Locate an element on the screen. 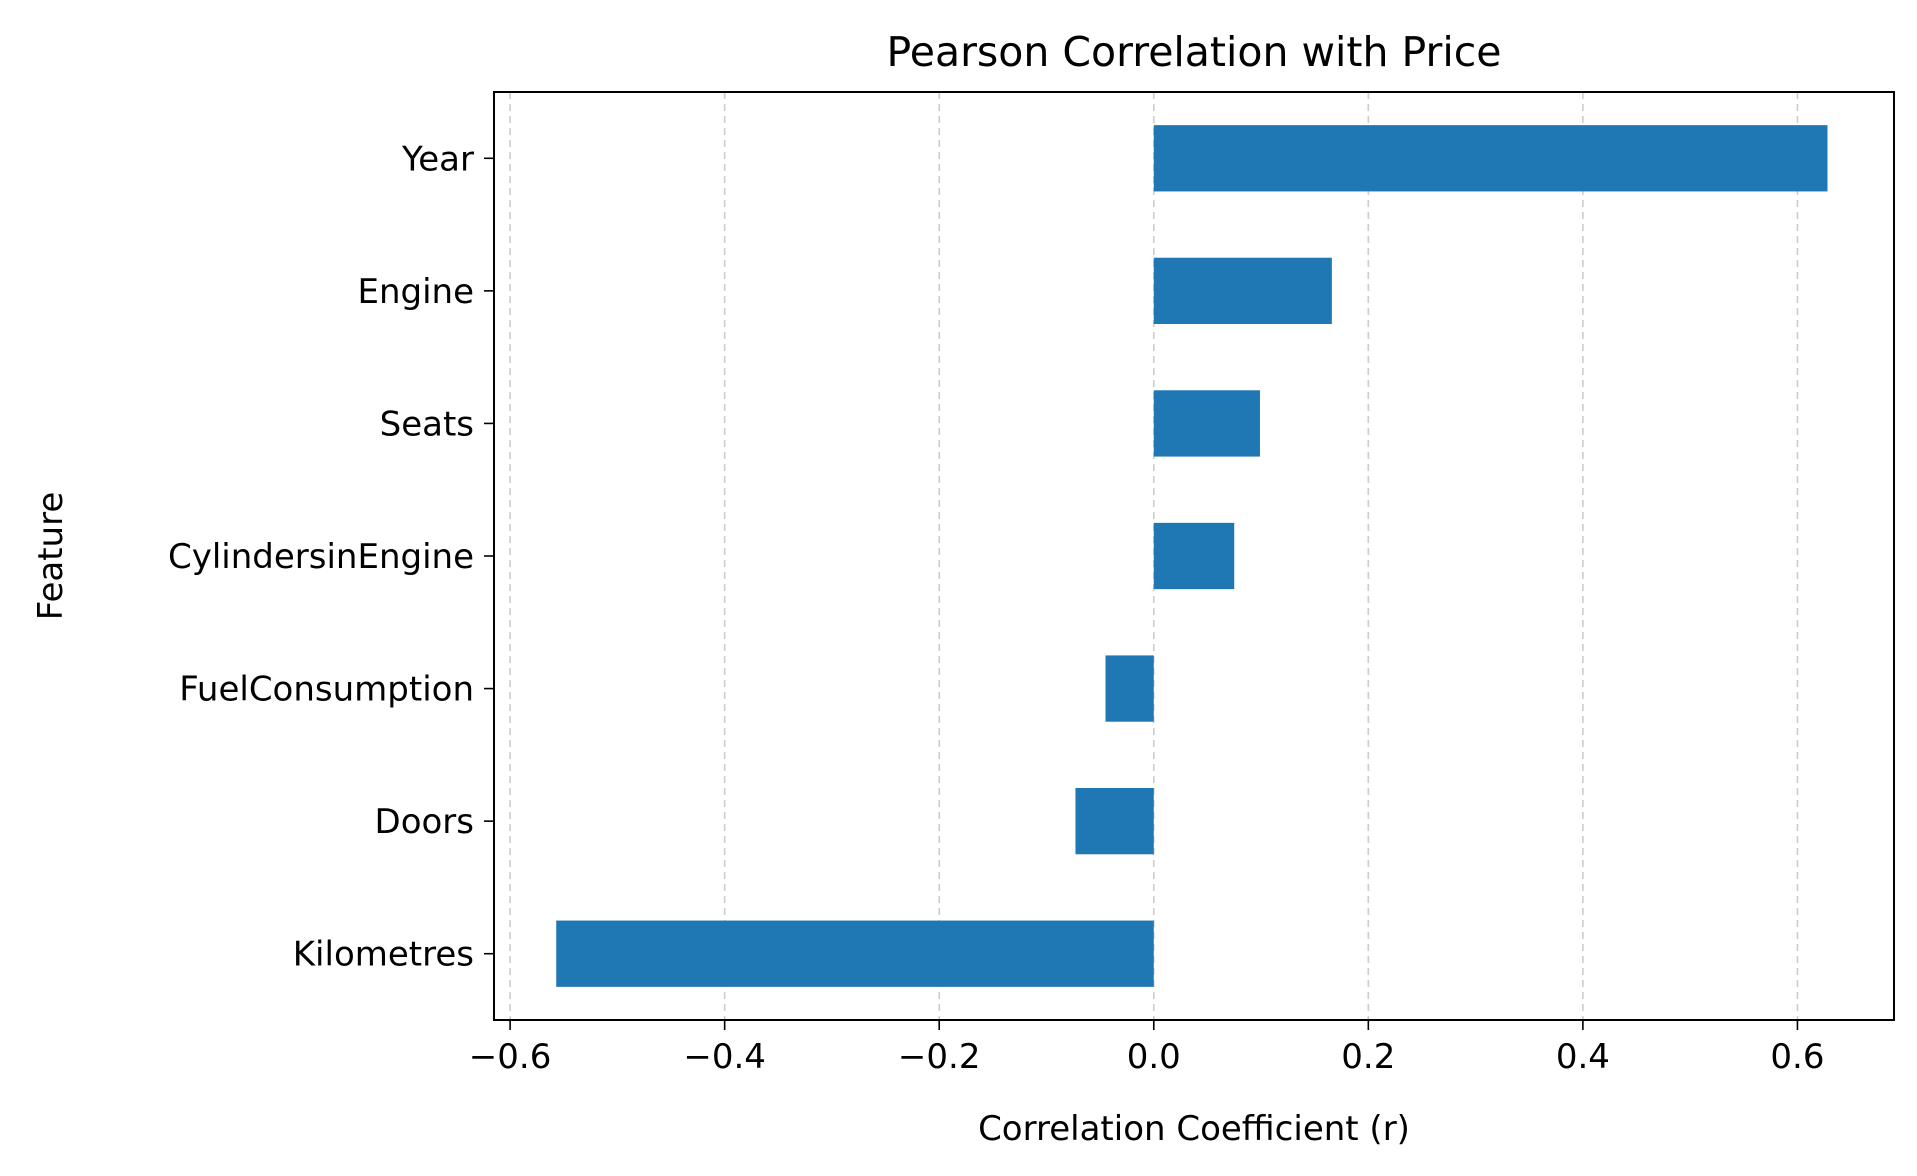  bar-engine is located at coordinates (1242, 290).